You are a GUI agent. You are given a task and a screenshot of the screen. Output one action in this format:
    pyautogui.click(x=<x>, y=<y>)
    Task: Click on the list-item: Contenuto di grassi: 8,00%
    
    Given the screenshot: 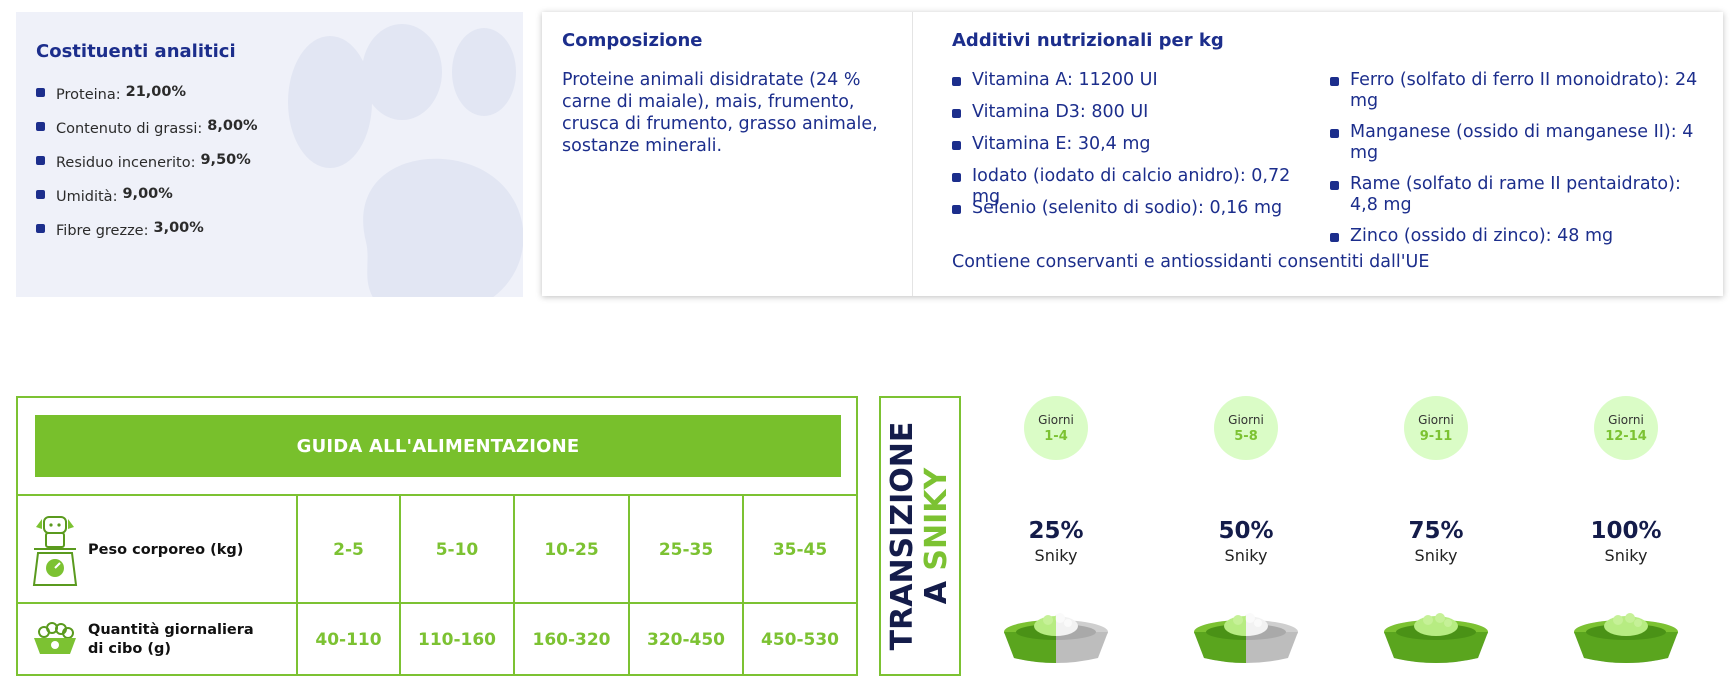 What is the action you would take?
    pyautogui.click(x=147, y=135)
    